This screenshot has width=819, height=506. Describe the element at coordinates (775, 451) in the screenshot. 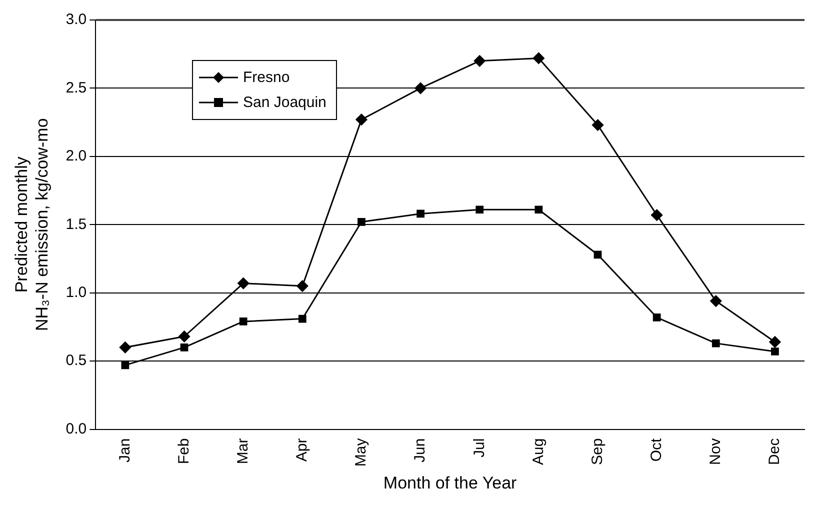

I see `x-tick-label: Dec` at that location.